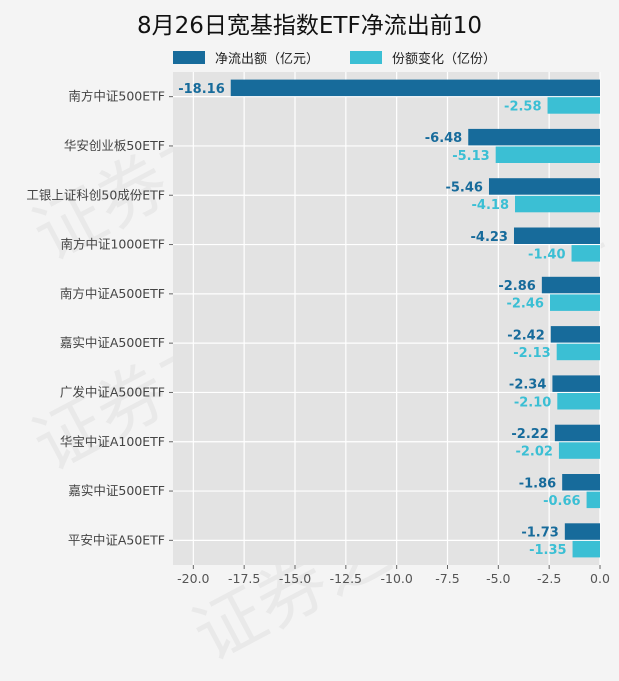 This screenshot has width=619, height=681. I want to click on legend-label-share-change: 份额变化（亿份）, so click(444, 59).